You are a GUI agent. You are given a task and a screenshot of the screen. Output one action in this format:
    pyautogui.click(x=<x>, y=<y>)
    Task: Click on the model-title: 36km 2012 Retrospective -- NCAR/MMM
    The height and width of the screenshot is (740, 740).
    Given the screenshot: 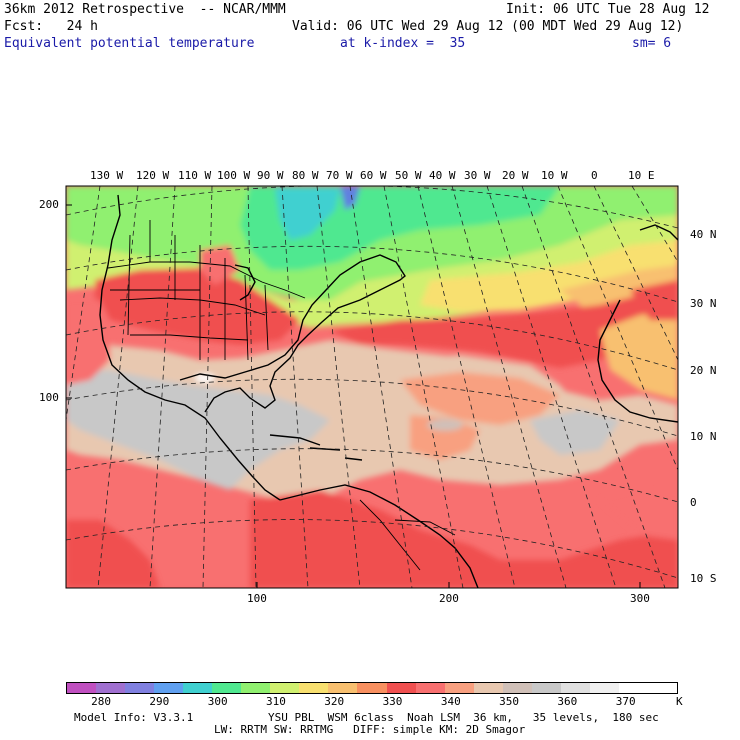 What is the action you would take?
    pyautogui.click(x=145, y=9)
    